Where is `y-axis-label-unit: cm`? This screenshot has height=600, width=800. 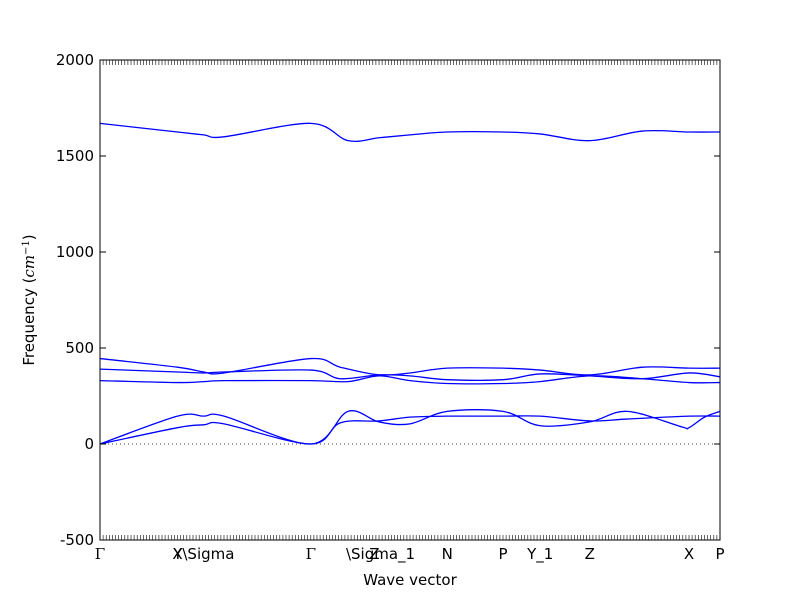
y-axis-label-unit: cm is located at coordinates (29, 266).